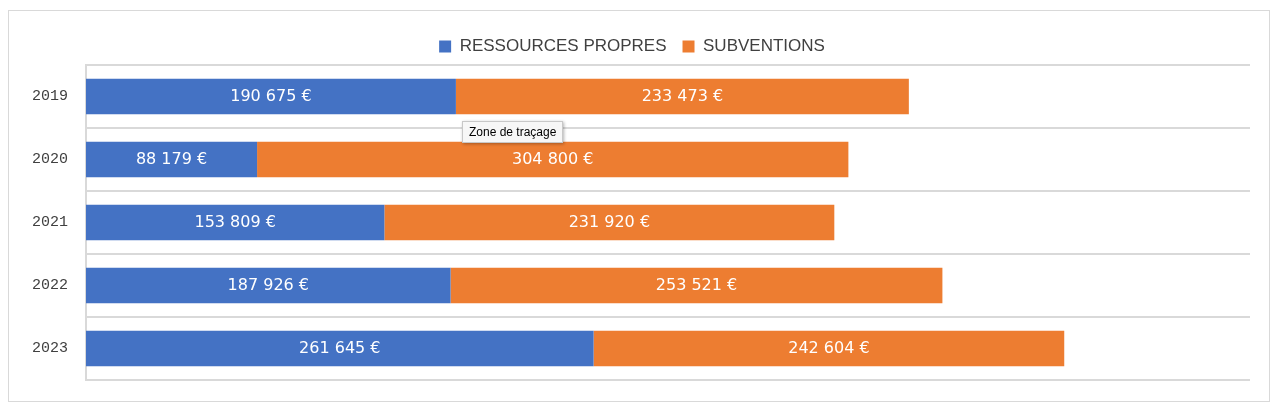  I want to click on data-label: 233 473 €, so click(682, 95).